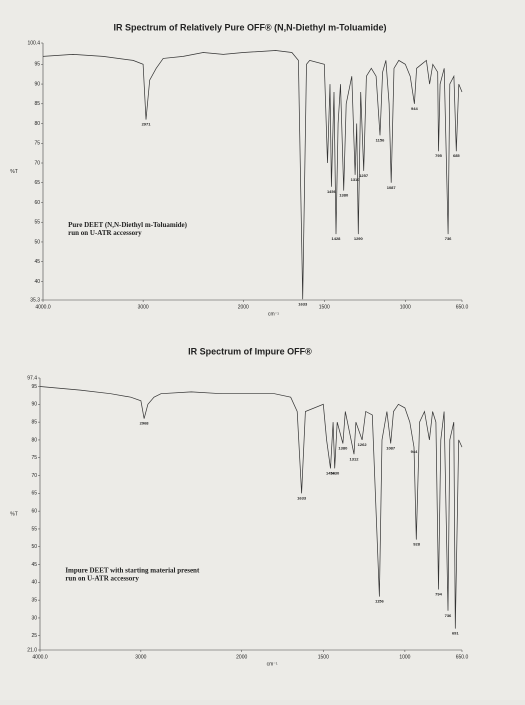 This screenshot has width=525, height=705. What do you see at coordinates (456, 155) in the screenshot?
I see `peak-label: 685` at bounding box center [456, 155].